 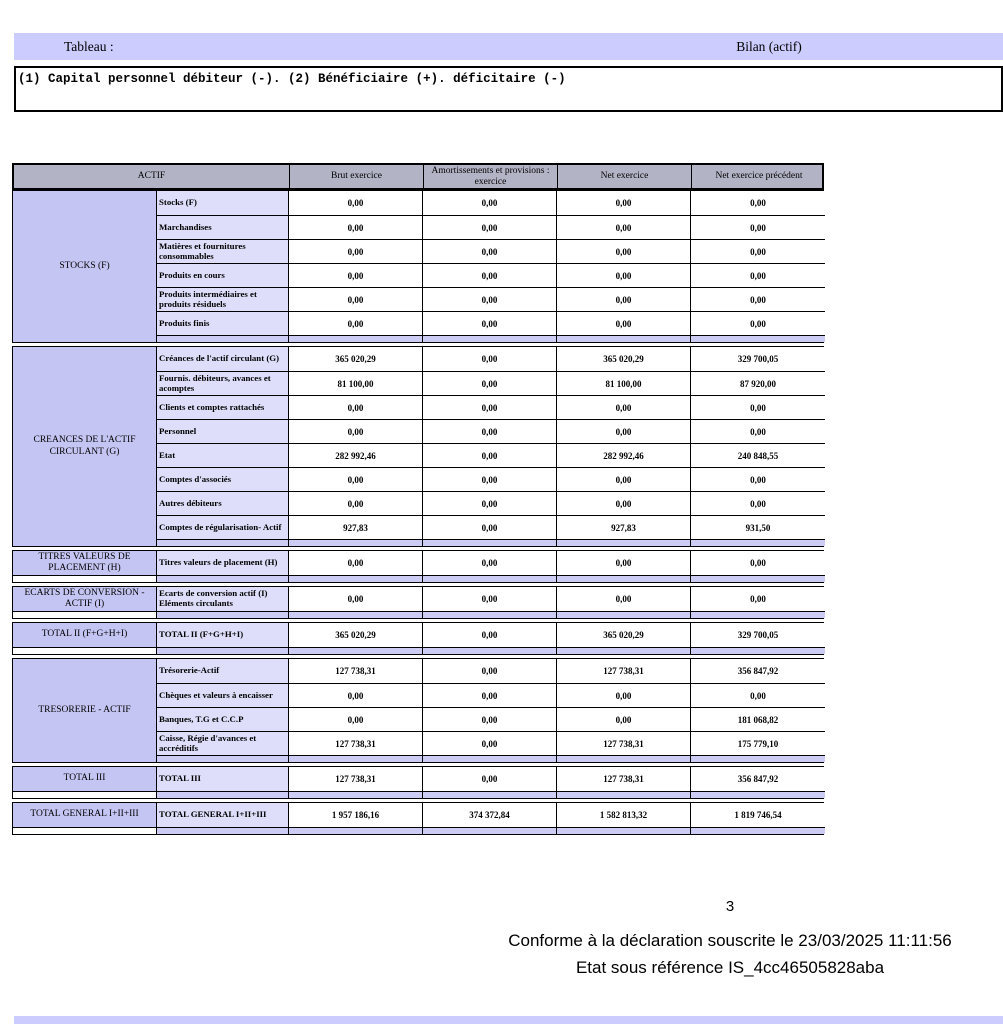 What do you see at coordinates (222, 527) in the screenshot?
I see `row-label: Comptes de régularisation- Actif` at bounding box center [222, 527].